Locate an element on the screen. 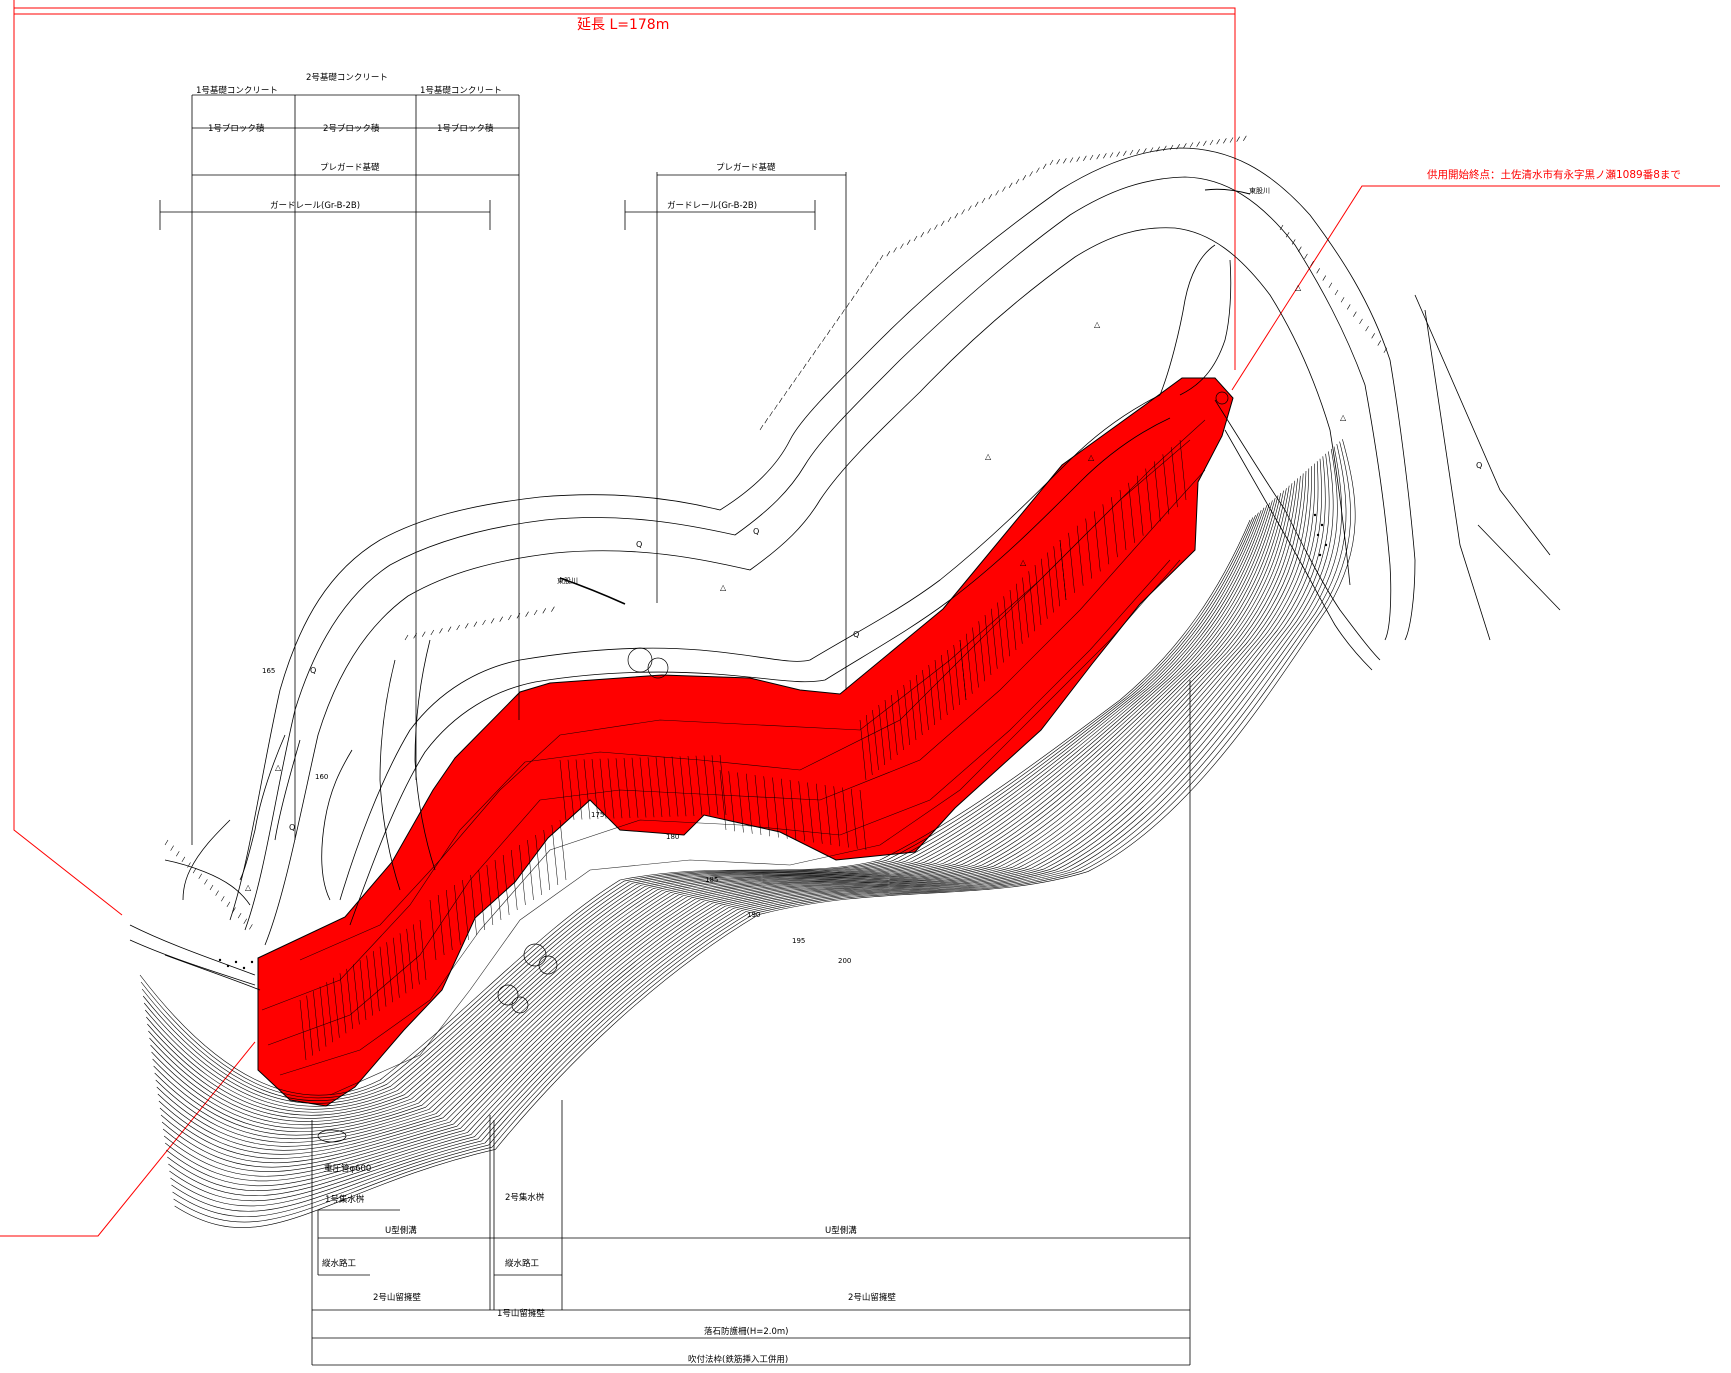 The width and height of the screenshot is (1731, 1373). label-drain-left: 縦水路工 is located at coordinates (339, 1263).